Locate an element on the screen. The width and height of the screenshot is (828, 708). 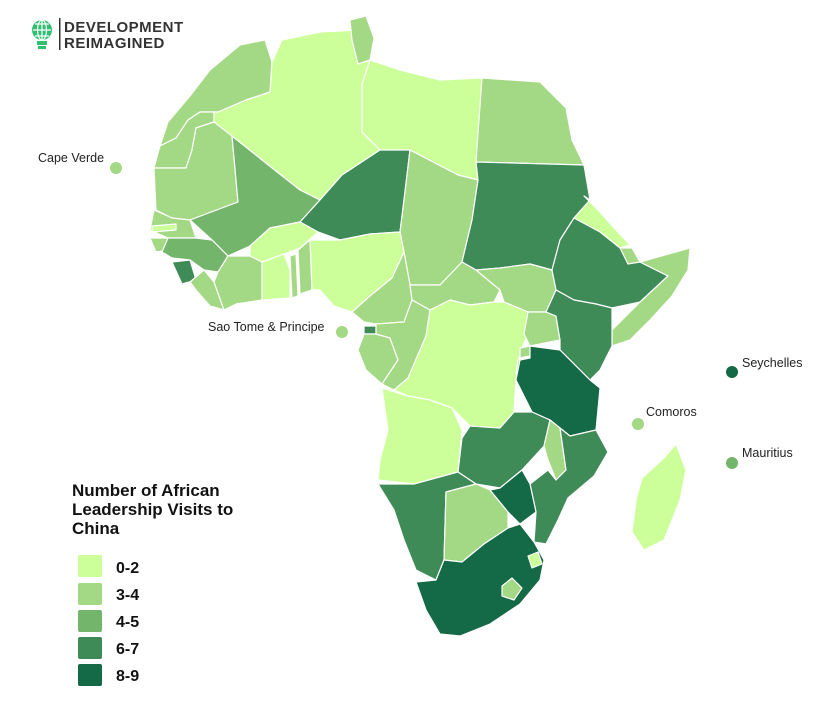
logo-line-1: DEVELOPMENT is located at coordinates (124, 27).